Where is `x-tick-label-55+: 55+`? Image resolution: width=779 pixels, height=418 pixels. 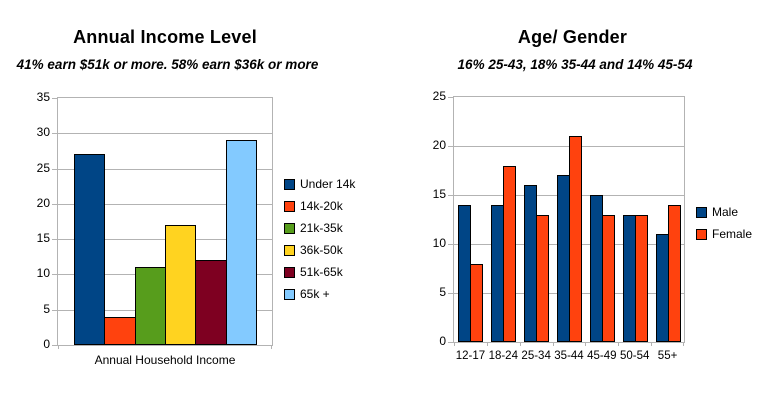 x-tick-label-55+: 55+ is located at coordinates (667, 356).